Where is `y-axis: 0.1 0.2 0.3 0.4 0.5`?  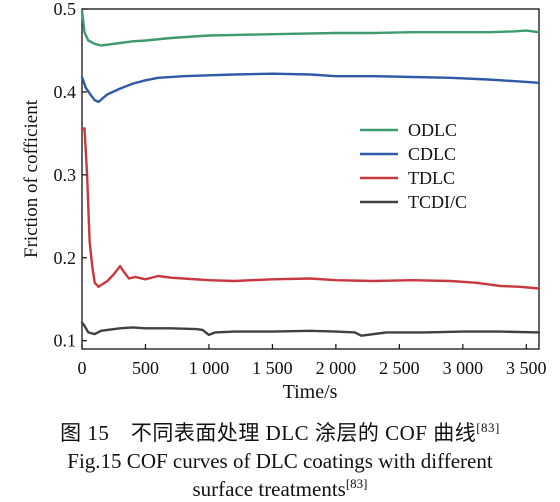 y-axis: 0.1 0.2 0.3 0.4 0.5 is located at coordinates (70, 175).